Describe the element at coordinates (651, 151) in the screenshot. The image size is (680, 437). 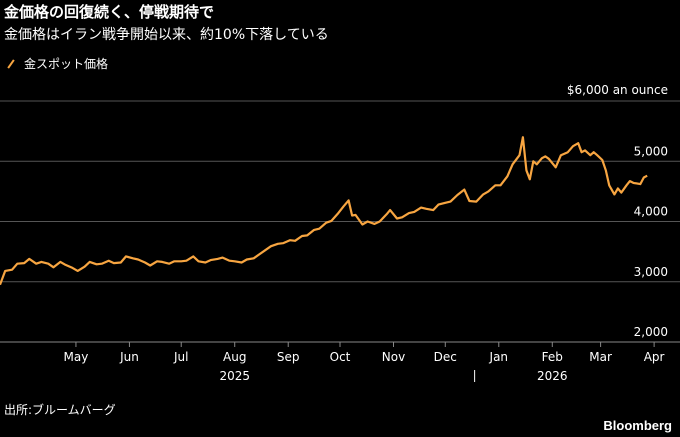
I see `y-tick-label: 5,000` at that location.